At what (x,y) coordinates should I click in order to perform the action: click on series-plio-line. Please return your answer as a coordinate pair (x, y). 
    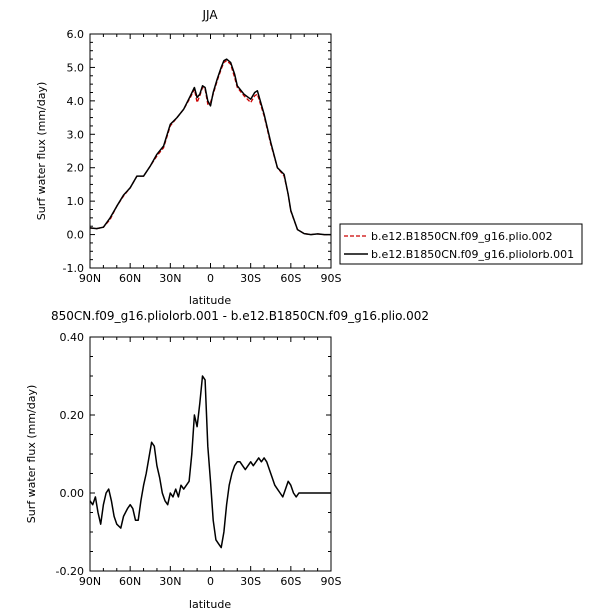
    Looking at the image, I should click on (210, 148).